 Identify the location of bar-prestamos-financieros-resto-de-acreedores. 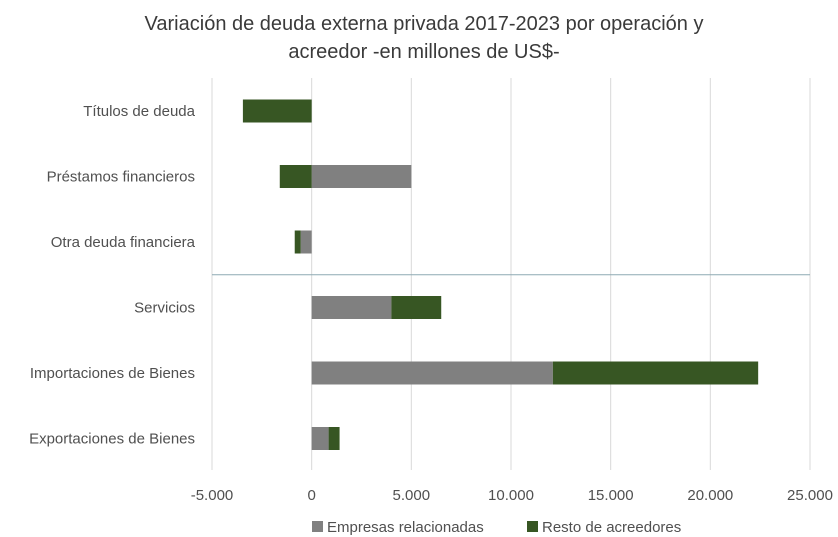
(295, 176).